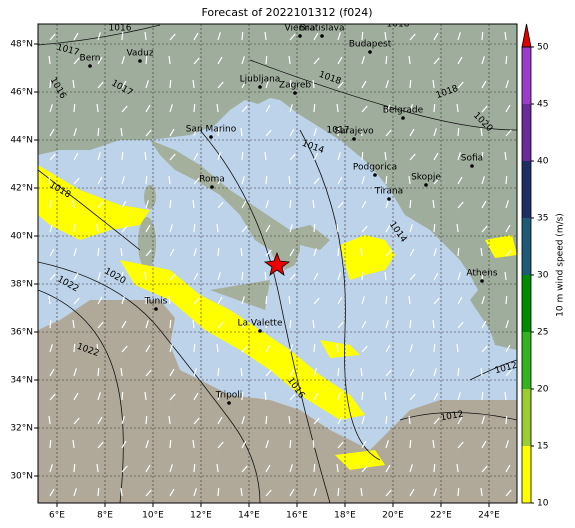 Image resolution: width=575 pixels, height=528 pixels. Describe the element at coordinates (21, 189) in the screenshot. I see `y-tick-label: 42°N` at that location.